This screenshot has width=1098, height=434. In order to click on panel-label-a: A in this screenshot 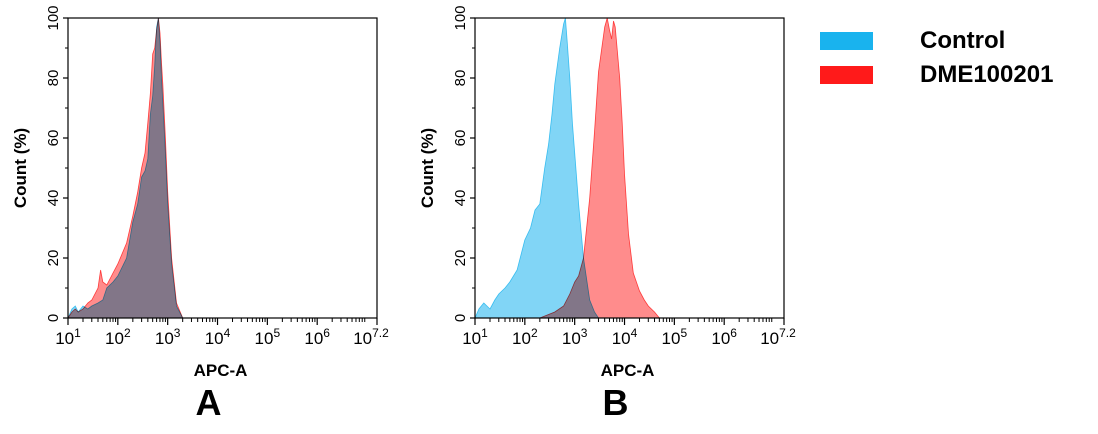, I will do `click(209, 402)`.